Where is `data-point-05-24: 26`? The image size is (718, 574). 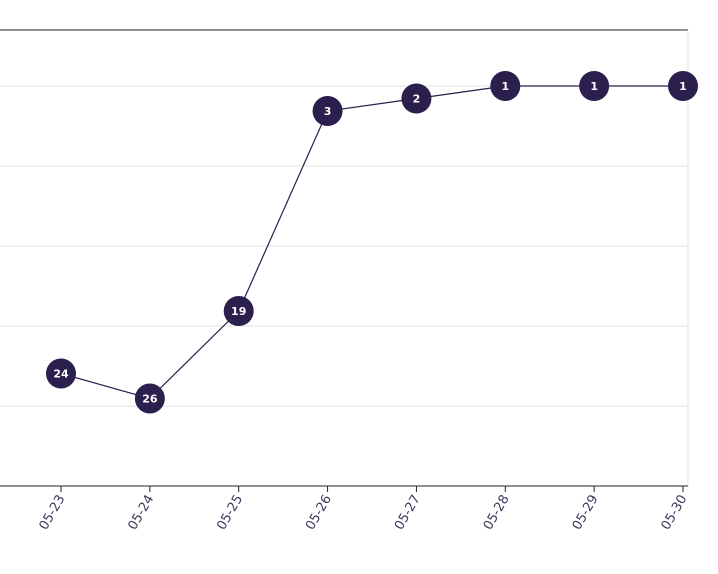
data-point-05-24: 26 is located at coordinates (149, 398).